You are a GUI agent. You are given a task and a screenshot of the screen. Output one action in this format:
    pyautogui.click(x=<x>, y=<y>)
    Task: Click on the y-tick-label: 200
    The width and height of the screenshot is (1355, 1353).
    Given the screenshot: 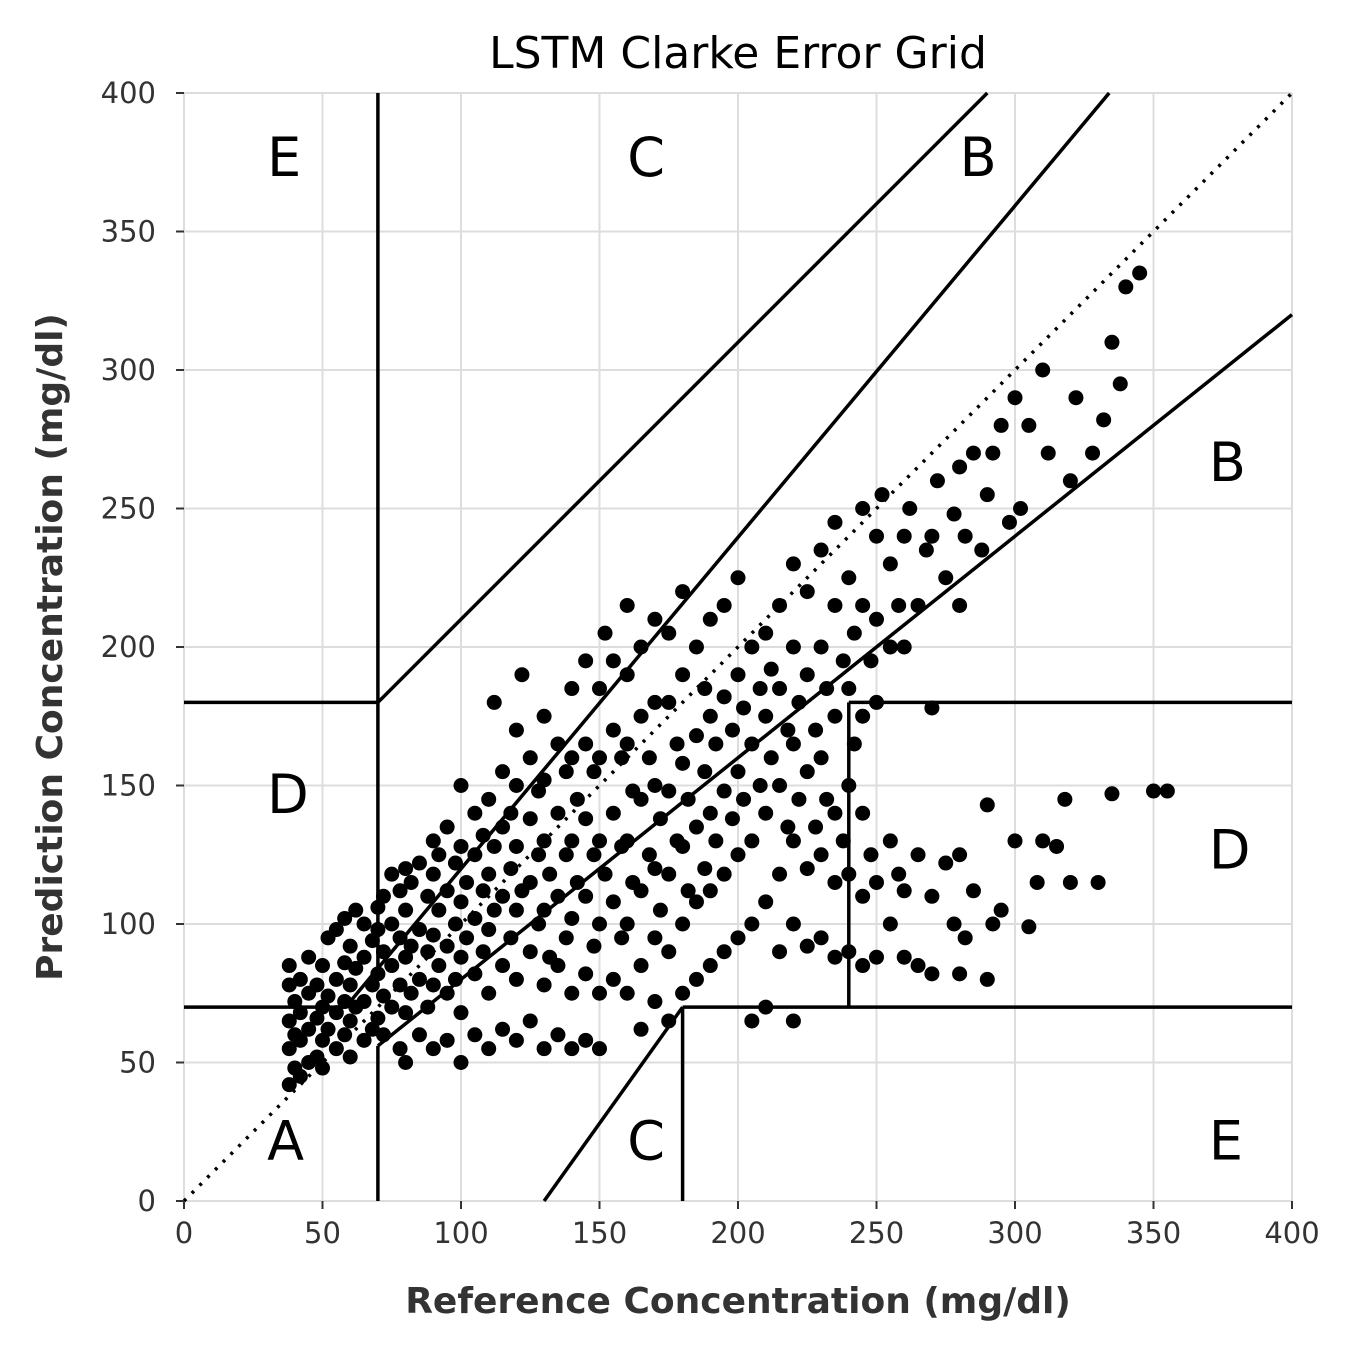 What is the action you would take?
    pyautogui.click(x=128, y=647)
    